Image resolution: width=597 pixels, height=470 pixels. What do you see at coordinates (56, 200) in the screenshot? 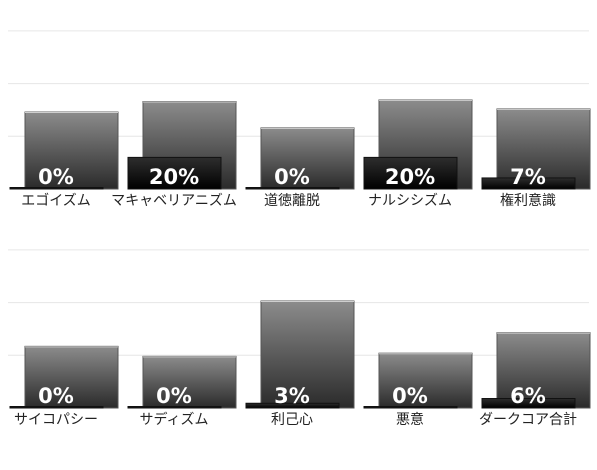
I see `category-label: エゴイズム` at bounding box center [56, 200].